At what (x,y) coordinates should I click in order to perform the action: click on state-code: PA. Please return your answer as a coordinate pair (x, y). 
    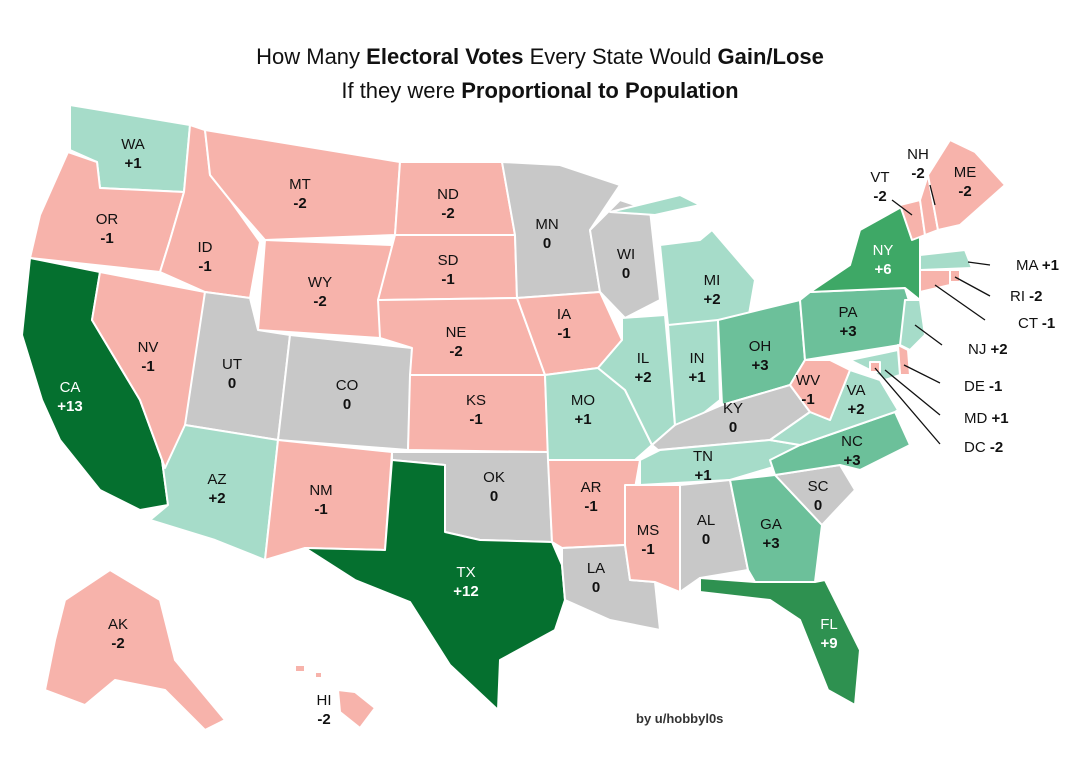
    Looking at the image, I should click on (848, 312).